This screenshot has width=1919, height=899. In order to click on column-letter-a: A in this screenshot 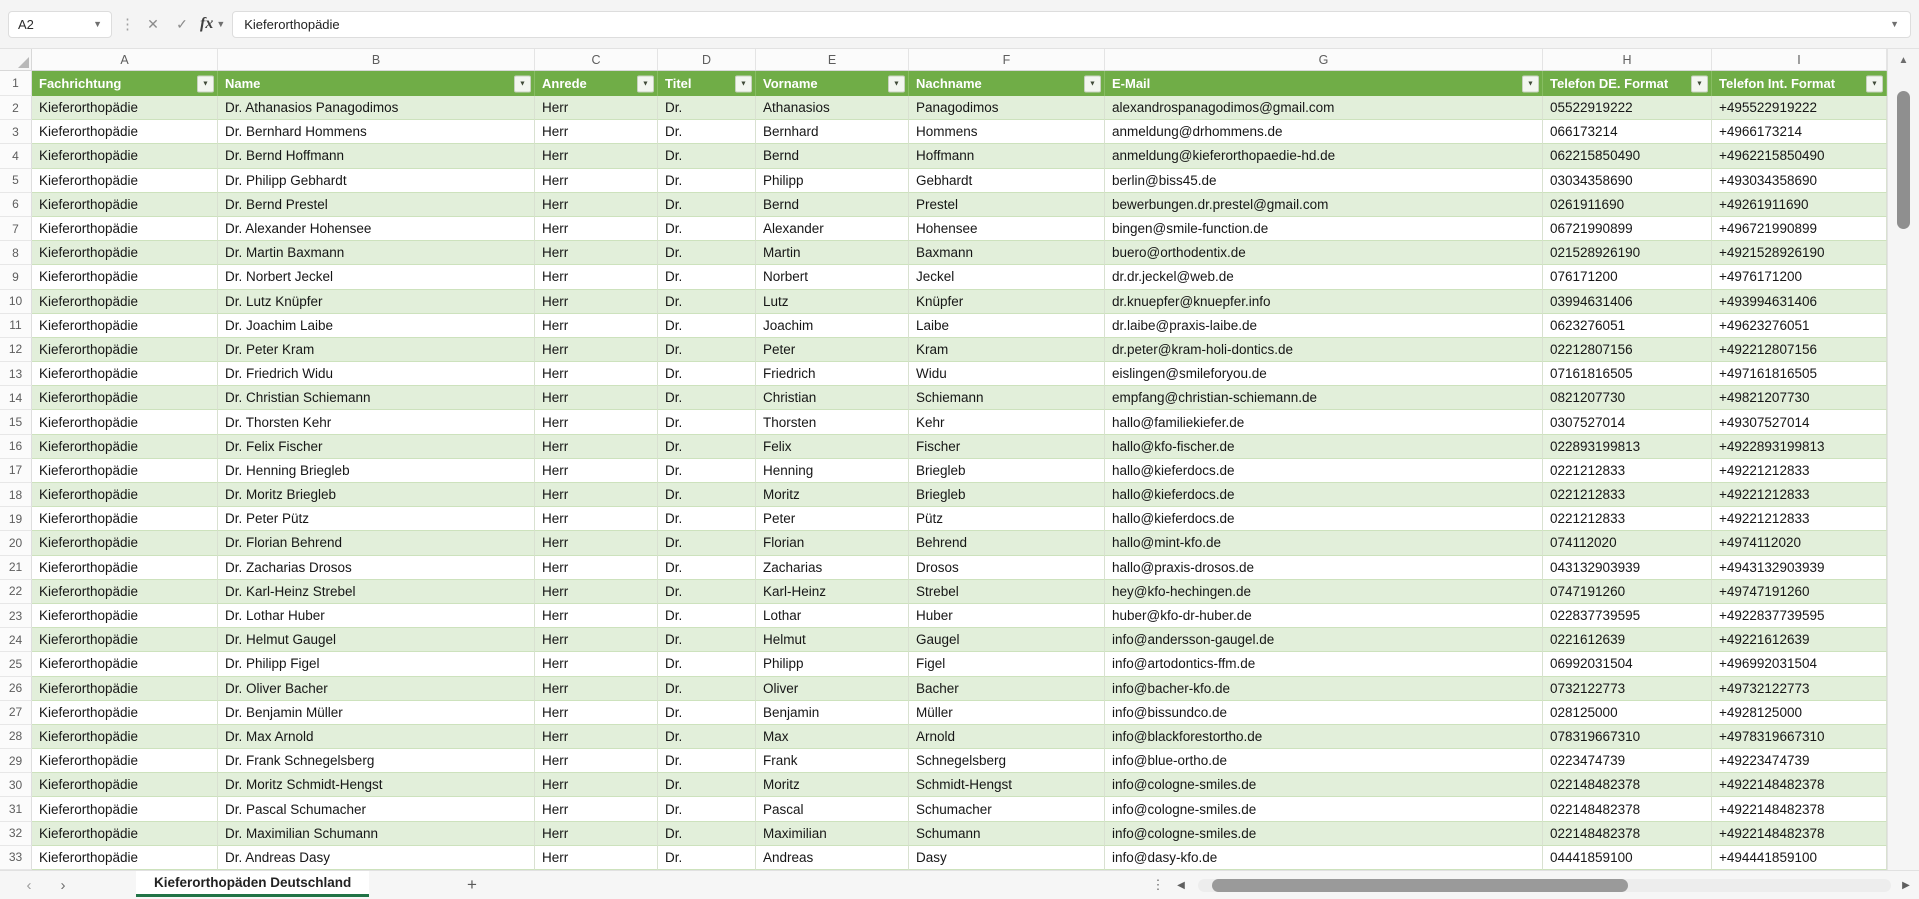, I will do `click(125, 59)`.